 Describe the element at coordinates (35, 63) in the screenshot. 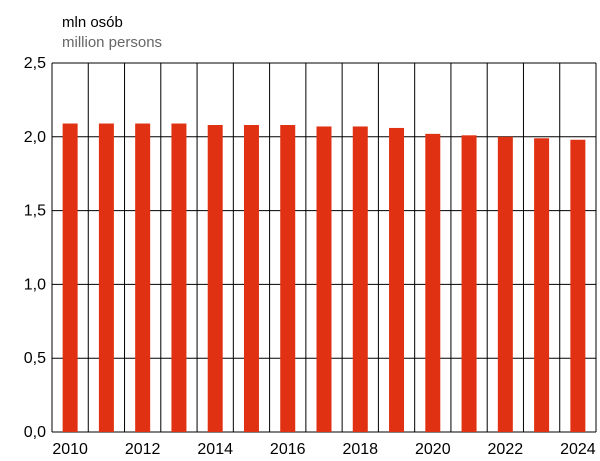

I see `y-tick-label: 2,5` at that location.